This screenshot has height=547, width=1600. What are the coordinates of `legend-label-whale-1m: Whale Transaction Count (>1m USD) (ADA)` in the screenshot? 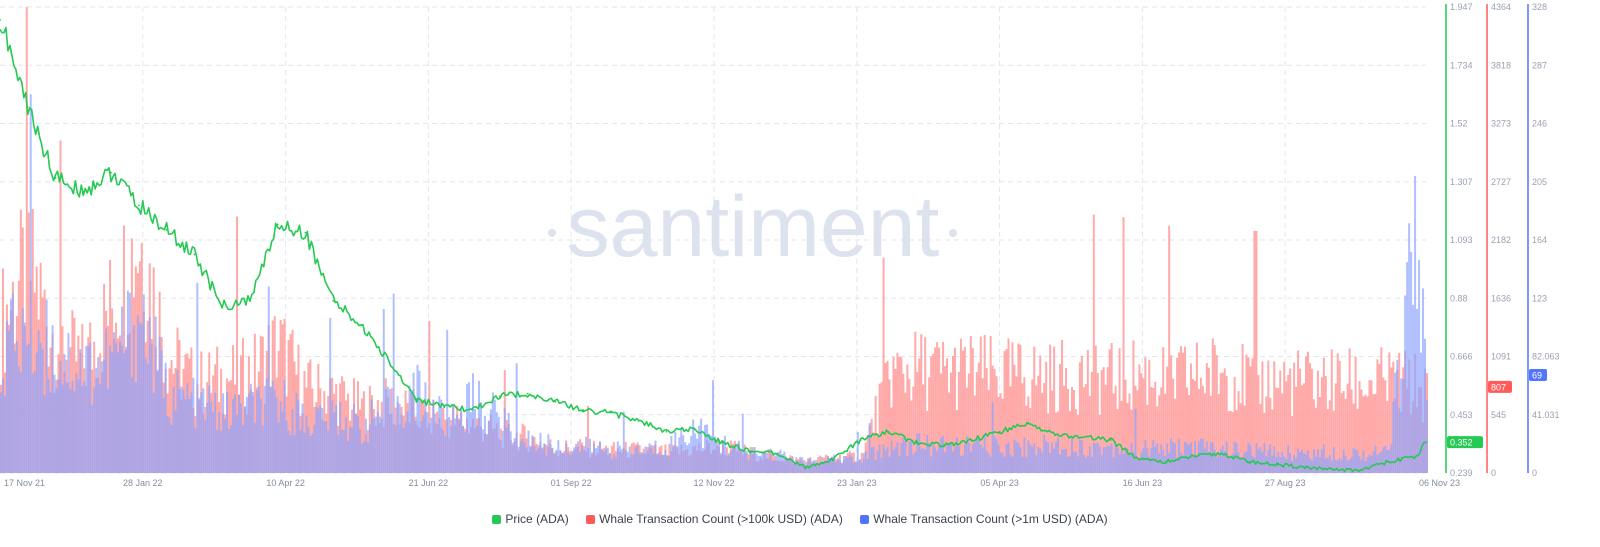 It's located at (990, 518).